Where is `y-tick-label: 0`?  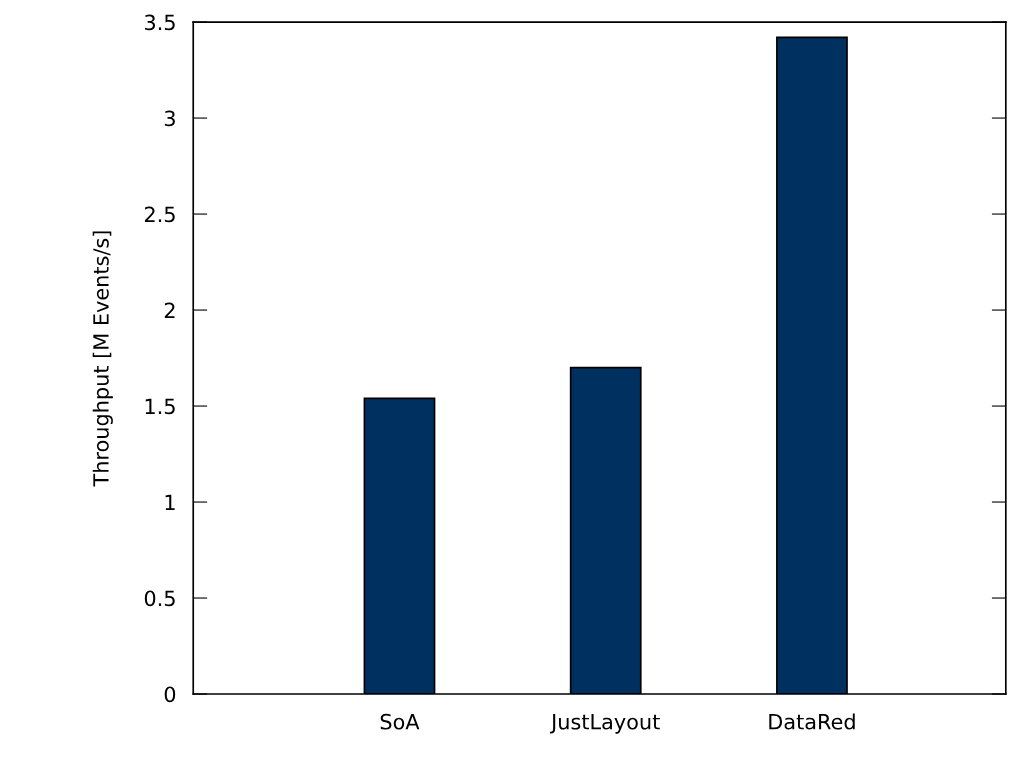 y-tick-label: 0 is located at coordinates (170, 694).